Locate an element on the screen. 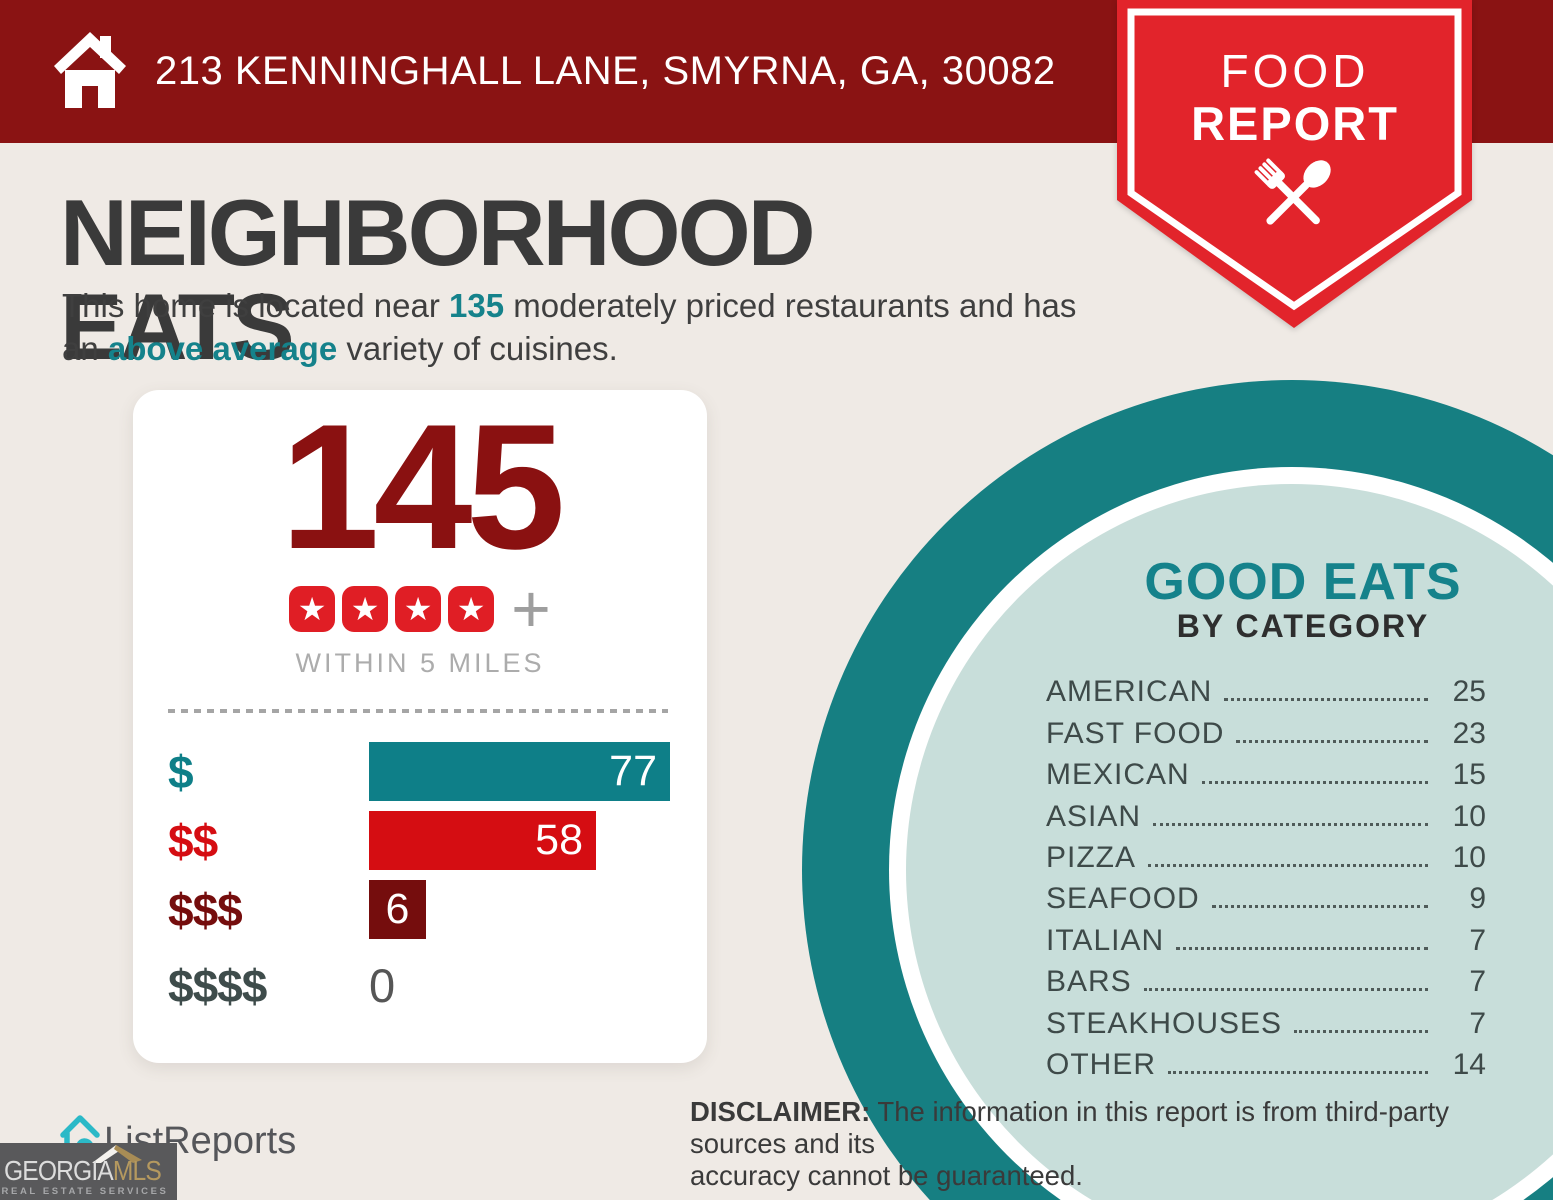 The width and height of the screenshot is (1553, 1200). category-label: ASIAN is located at coordinates (1094, 816).